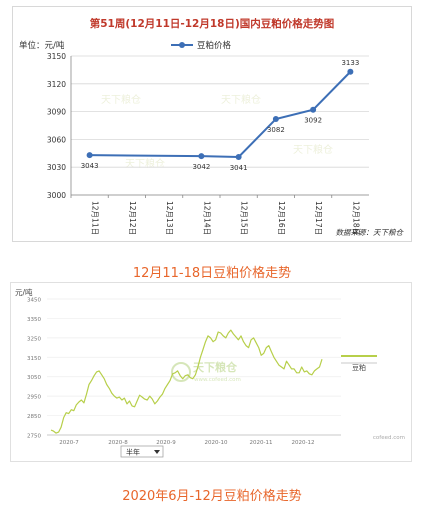  What do you see at coordinates (34, 320) in the screenshot?
I see `y-tick-label: 3350` at bounding box center [34, 320].